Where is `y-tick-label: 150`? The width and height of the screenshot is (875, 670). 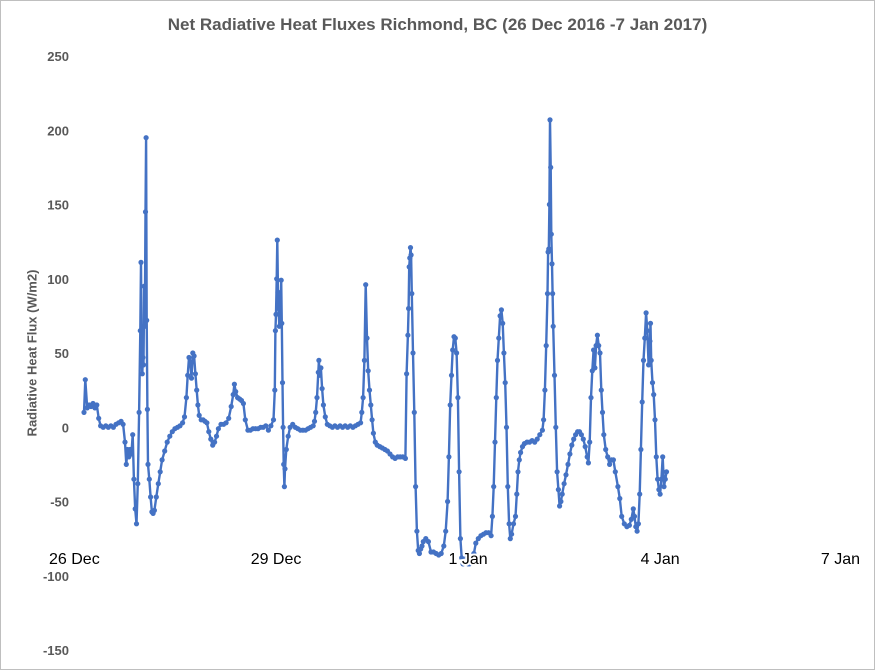
y-tick-label: 150 is located at coordinates (58, 205).